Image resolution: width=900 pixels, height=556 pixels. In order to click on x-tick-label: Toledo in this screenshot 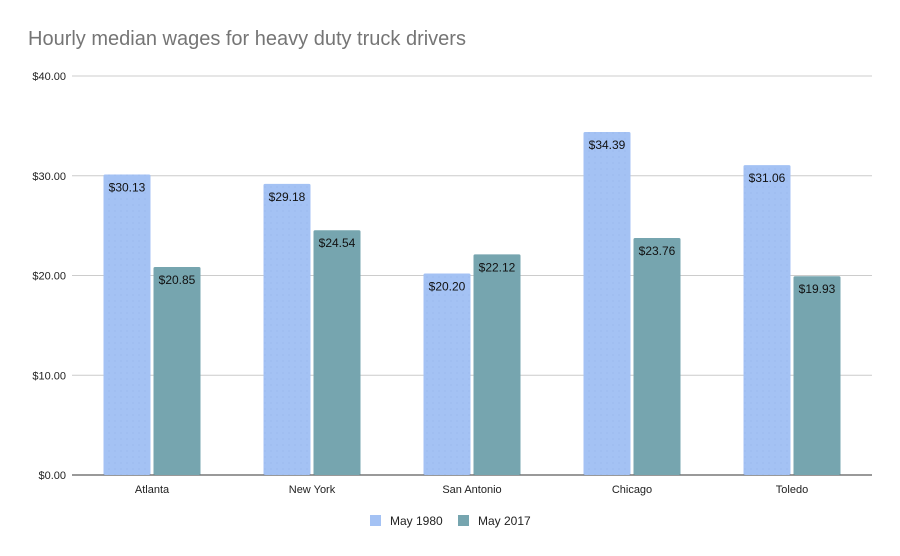, I will do `click(792, 490)`.